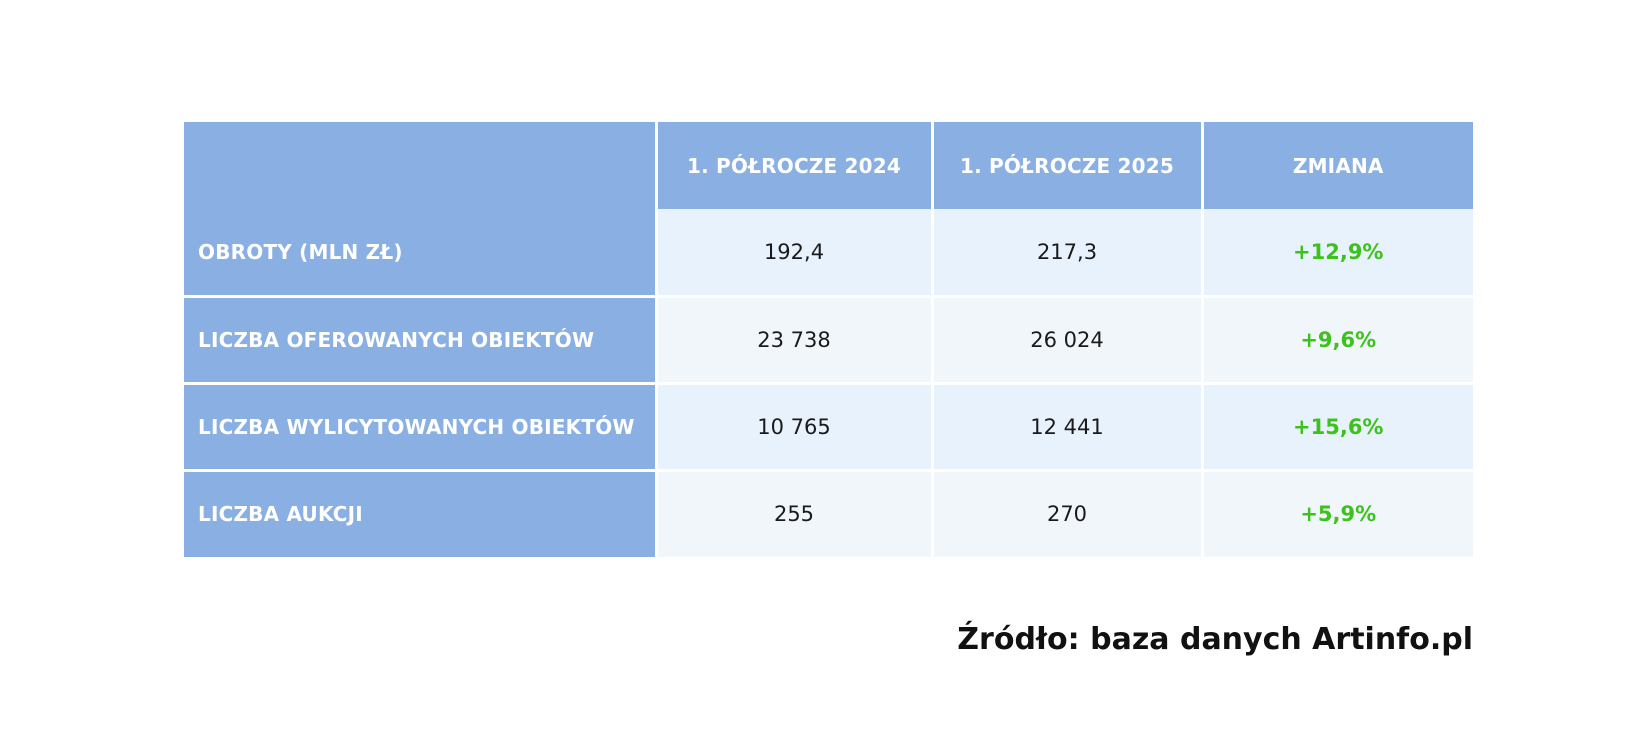 This screenshot has height=750, width=1650. Describe the element at coordinates (1336, 253) in the screenshot. I see `value-change: +12,9%` at that location.